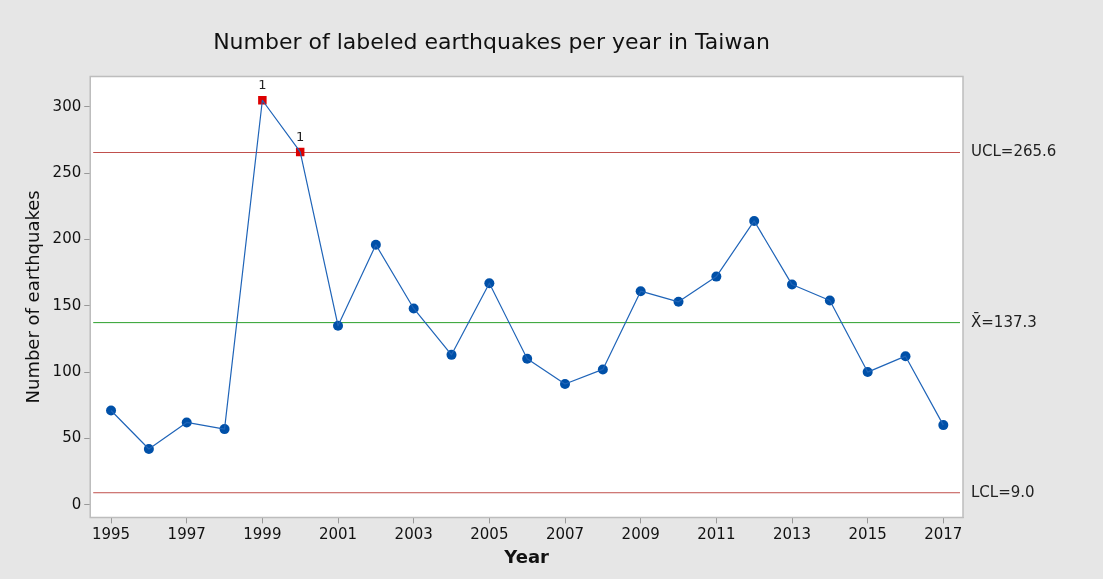 The width and height of the screenshot is (1103, 579). I want to click on y-tick-label: 0, so click(76, 503).